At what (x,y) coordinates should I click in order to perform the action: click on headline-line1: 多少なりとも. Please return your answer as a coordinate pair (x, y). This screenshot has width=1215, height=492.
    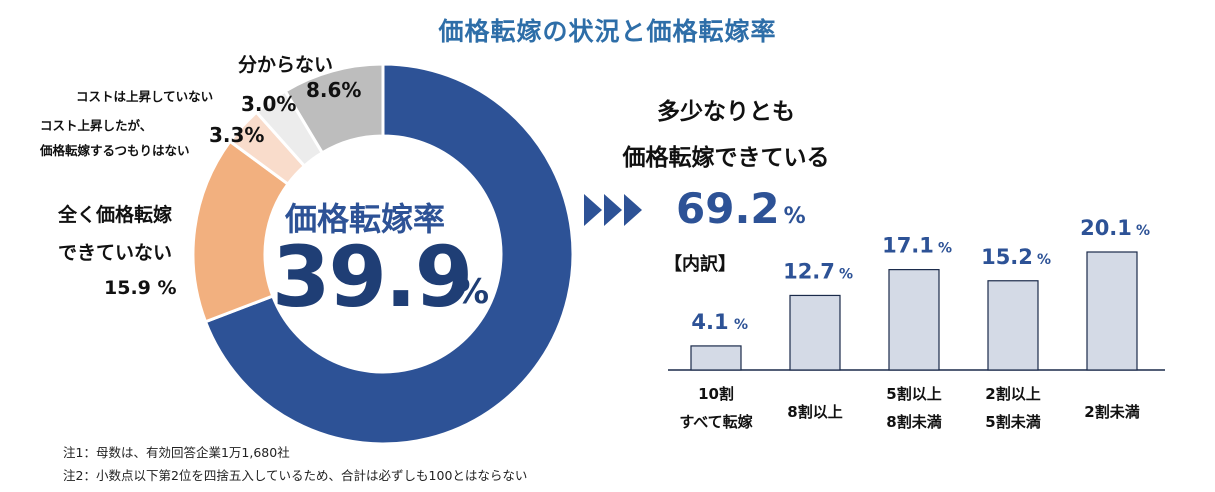
    Looking at the image, I should click on (726, 112).